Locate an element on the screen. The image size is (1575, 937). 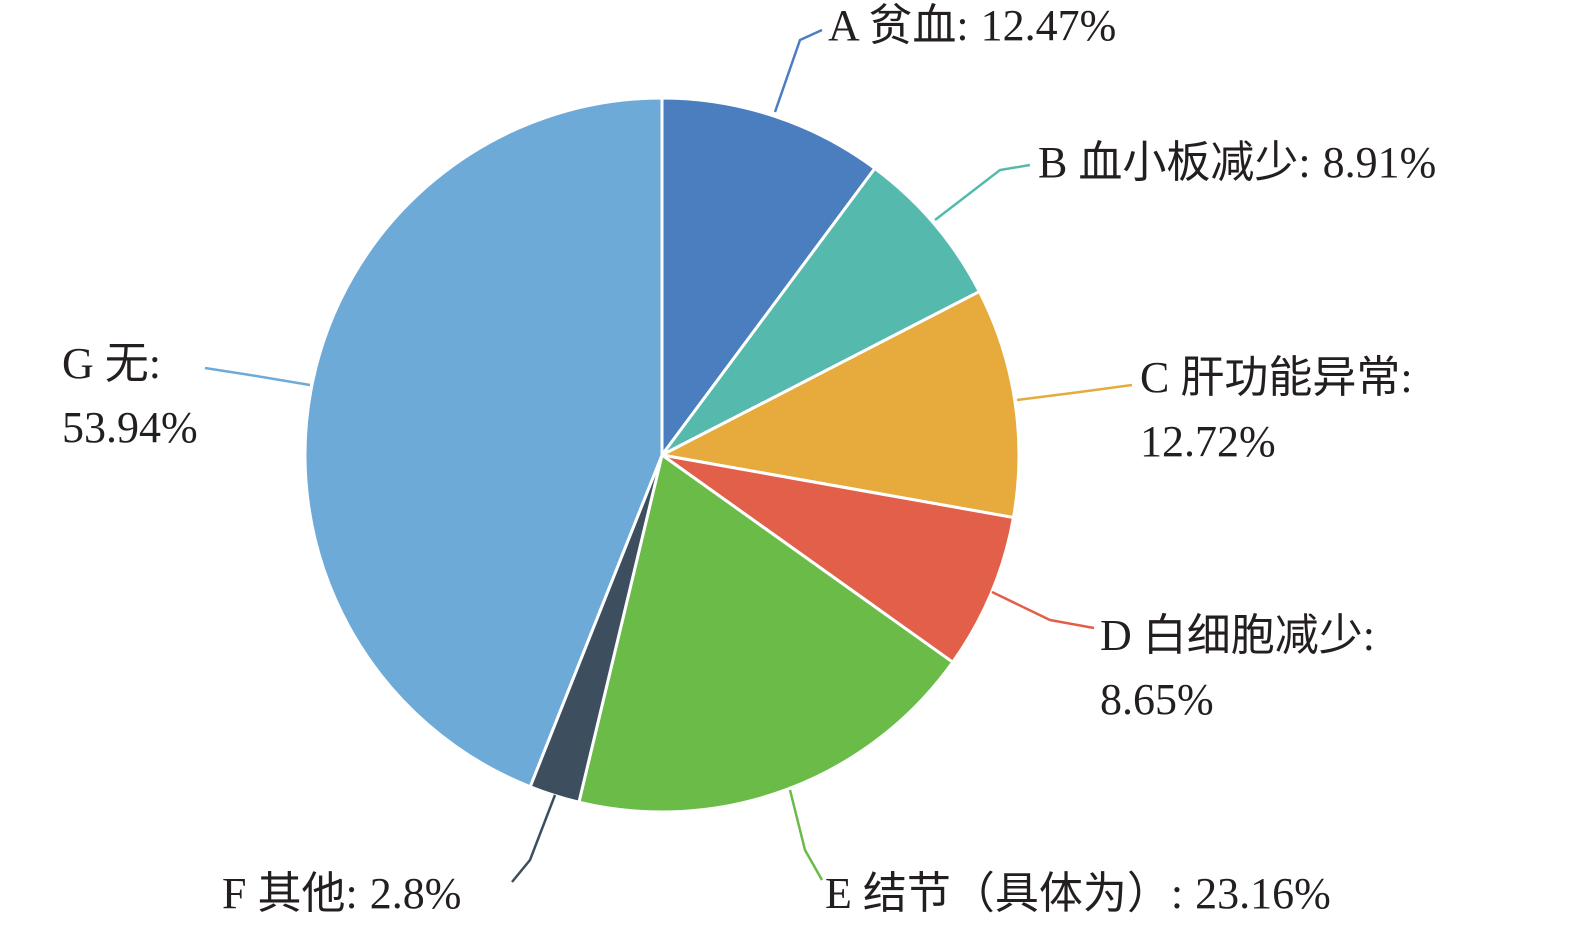
value-label: 8.65% is located at coordinates (1157, 699).